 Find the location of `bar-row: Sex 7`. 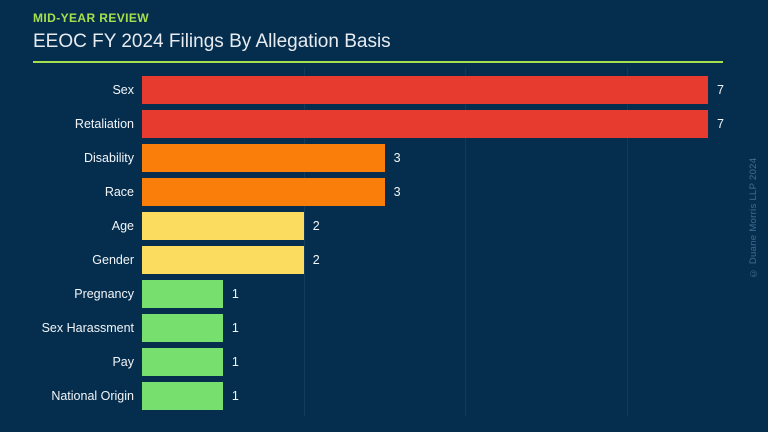

bar-row: Sex 7 is located at coordinates (370, 90).